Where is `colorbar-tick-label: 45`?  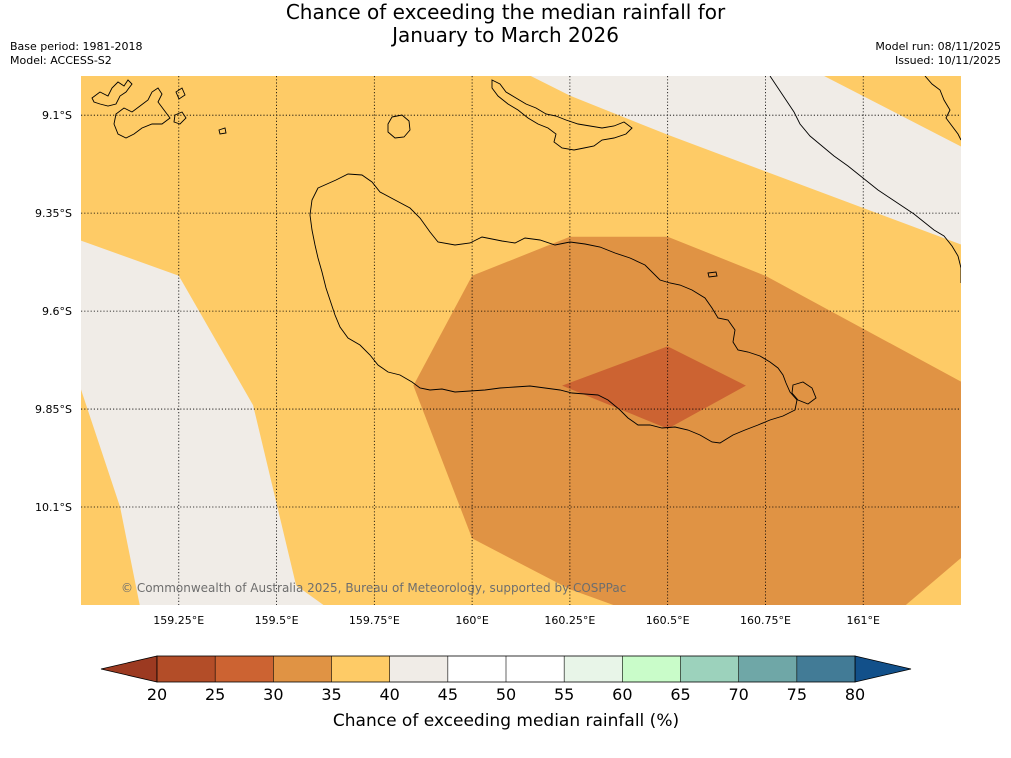
colorbar-tick-label: 45 is located at coordinates (448, 694).